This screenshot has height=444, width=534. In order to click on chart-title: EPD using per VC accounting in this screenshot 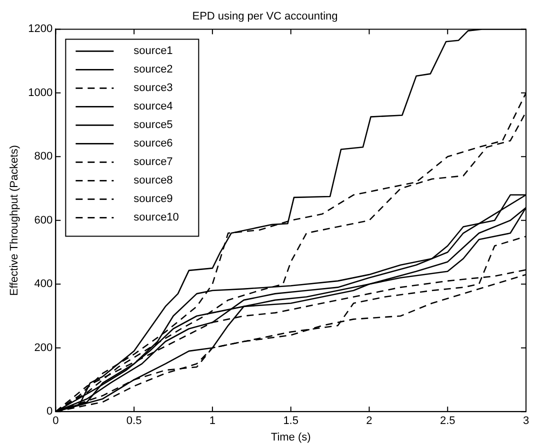, I will do `click(265, 16)`.